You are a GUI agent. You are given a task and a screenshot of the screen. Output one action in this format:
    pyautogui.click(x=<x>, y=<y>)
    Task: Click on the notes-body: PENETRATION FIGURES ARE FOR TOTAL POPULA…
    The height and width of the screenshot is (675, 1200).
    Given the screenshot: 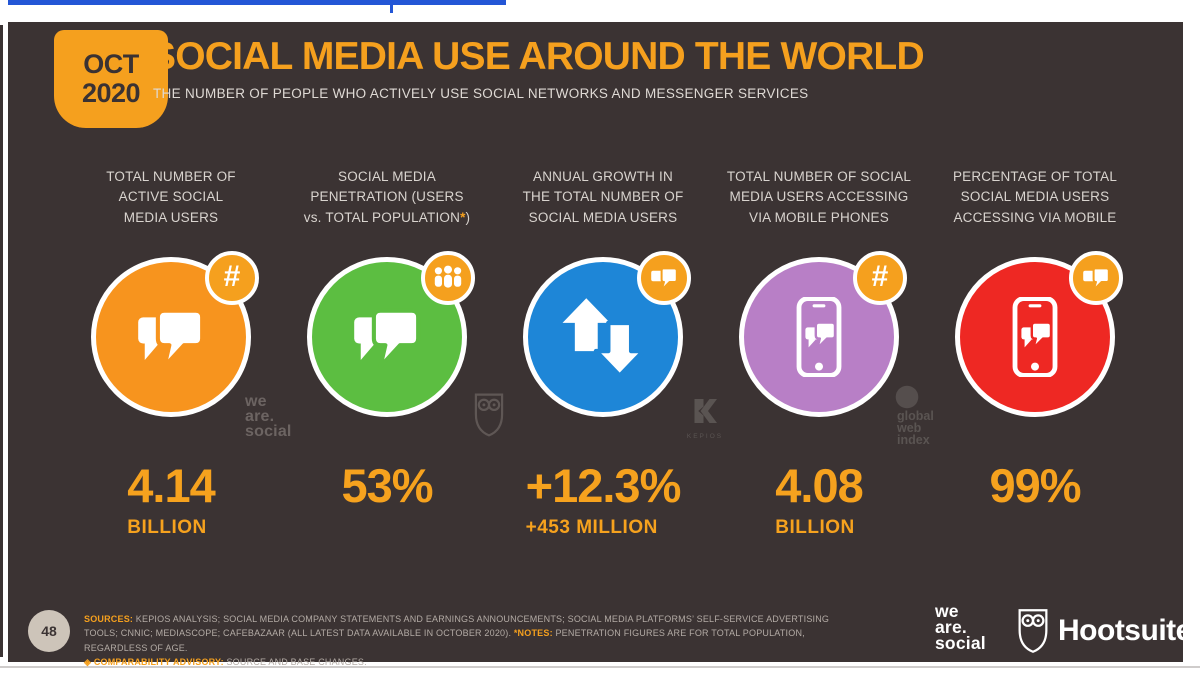 What is the action you would take?
    pyautogui.click(x=444, y=640)
    